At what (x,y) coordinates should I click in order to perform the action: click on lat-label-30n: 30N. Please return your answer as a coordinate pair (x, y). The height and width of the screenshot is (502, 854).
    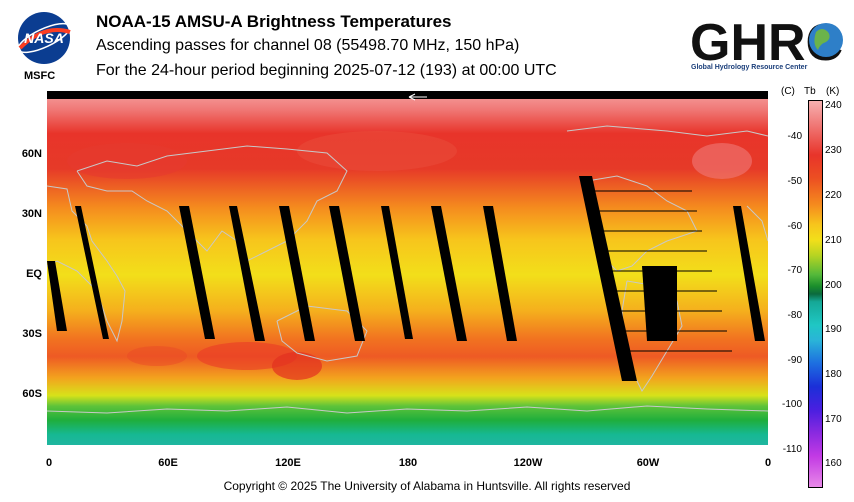
    Looking at the image, I should click on (31, 214).